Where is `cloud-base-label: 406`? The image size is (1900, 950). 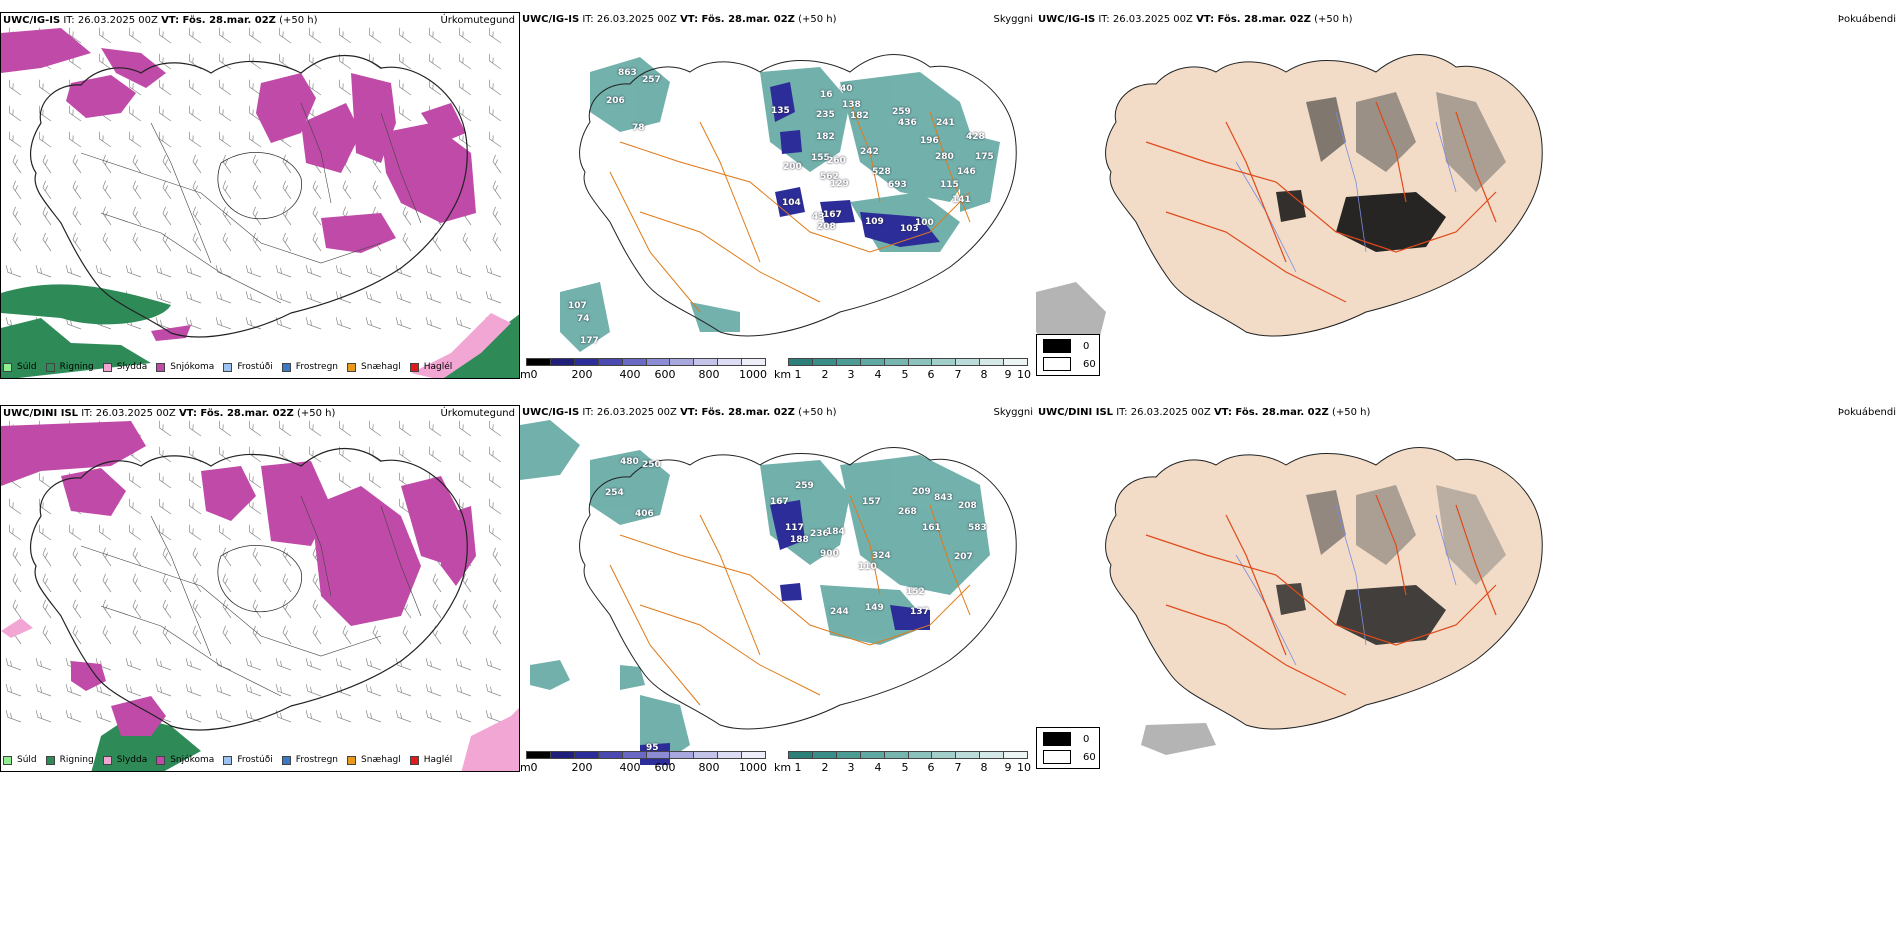 cloud-base-label: 406 is located at coordinates (644, 514).